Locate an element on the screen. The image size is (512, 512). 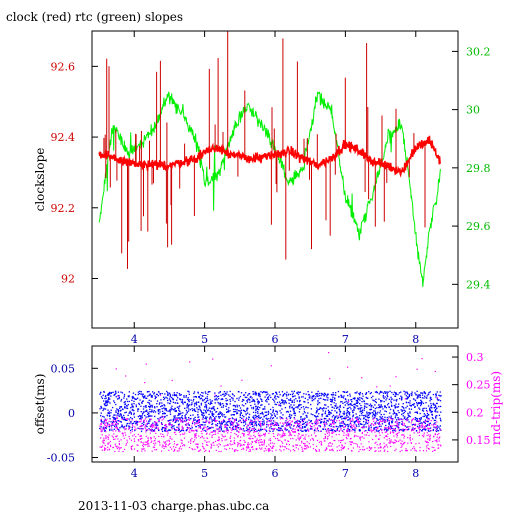
x-tick-label: 7 is located at coordinates (345, 339).